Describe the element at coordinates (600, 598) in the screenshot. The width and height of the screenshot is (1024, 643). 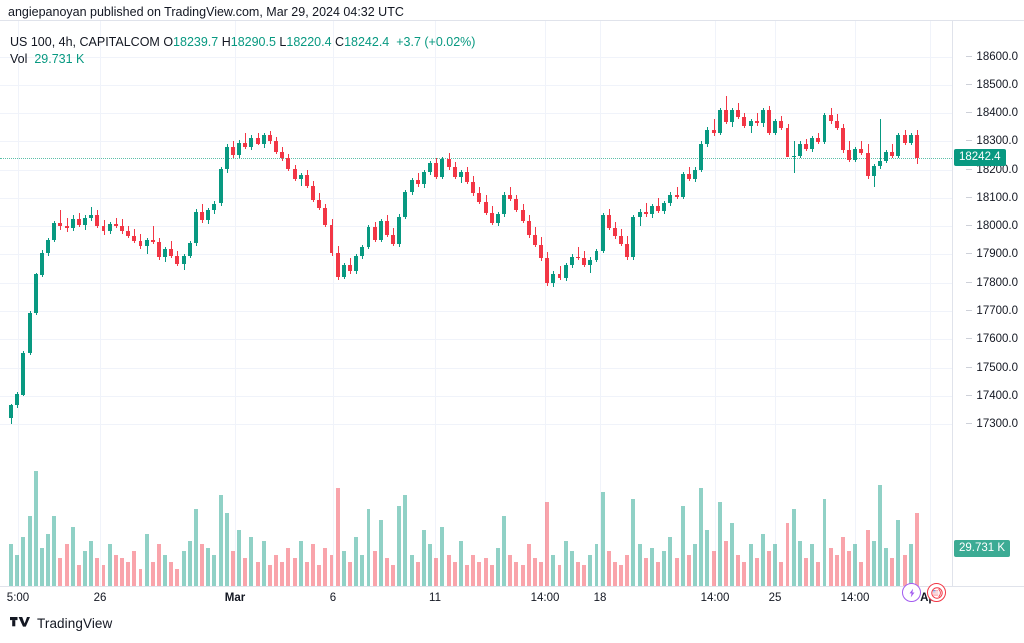
I see `time-axis-tick: 18` at that location.